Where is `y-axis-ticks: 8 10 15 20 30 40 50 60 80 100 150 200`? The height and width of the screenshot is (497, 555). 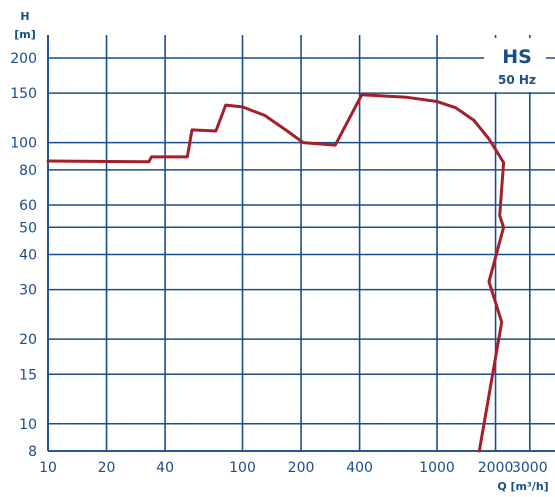
y-axis-ticks: 8 10 15 20 30 40 50 60 80 100 150 200 is located at coordinates (23, 255).